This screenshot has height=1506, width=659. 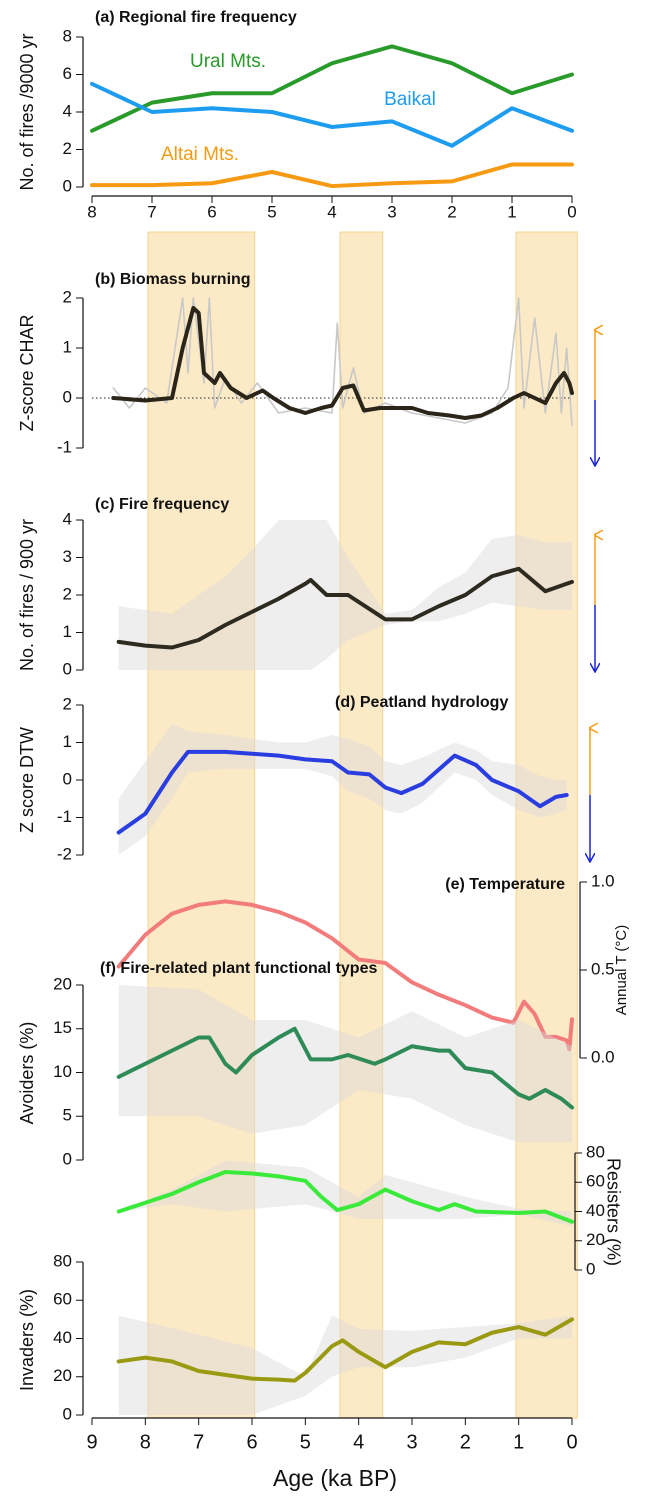 What do you see at coordinates (27, 1340) in the screenshot?
I see `y-axis-label: Invaders (%)` at bounding box center [27, 1340].